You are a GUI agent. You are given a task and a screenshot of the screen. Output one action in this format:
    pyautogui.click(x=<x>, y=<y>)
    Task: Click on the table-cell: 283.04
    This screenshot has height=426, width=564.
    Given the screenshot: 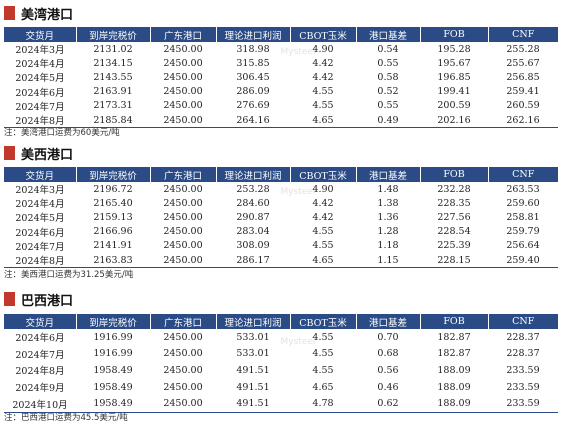 What is the action you would take?
    pyautogui.click(x=253, y=232)
    